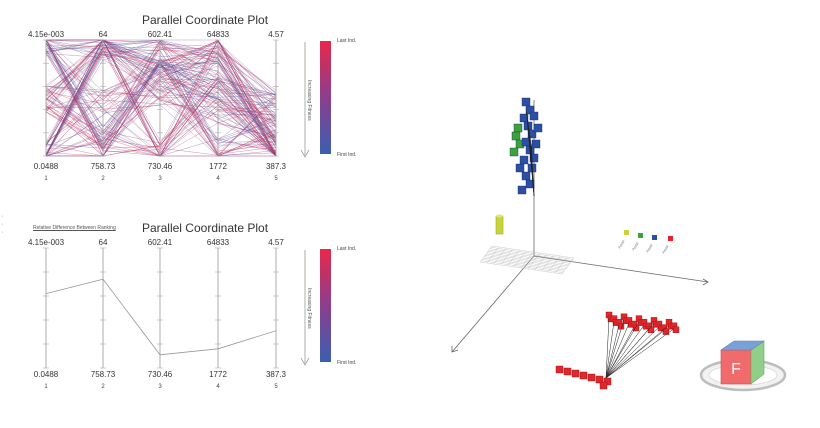 This screenshot has width=820, height=428. I want to click on view-cube-face-label: F, so click(736, 369).